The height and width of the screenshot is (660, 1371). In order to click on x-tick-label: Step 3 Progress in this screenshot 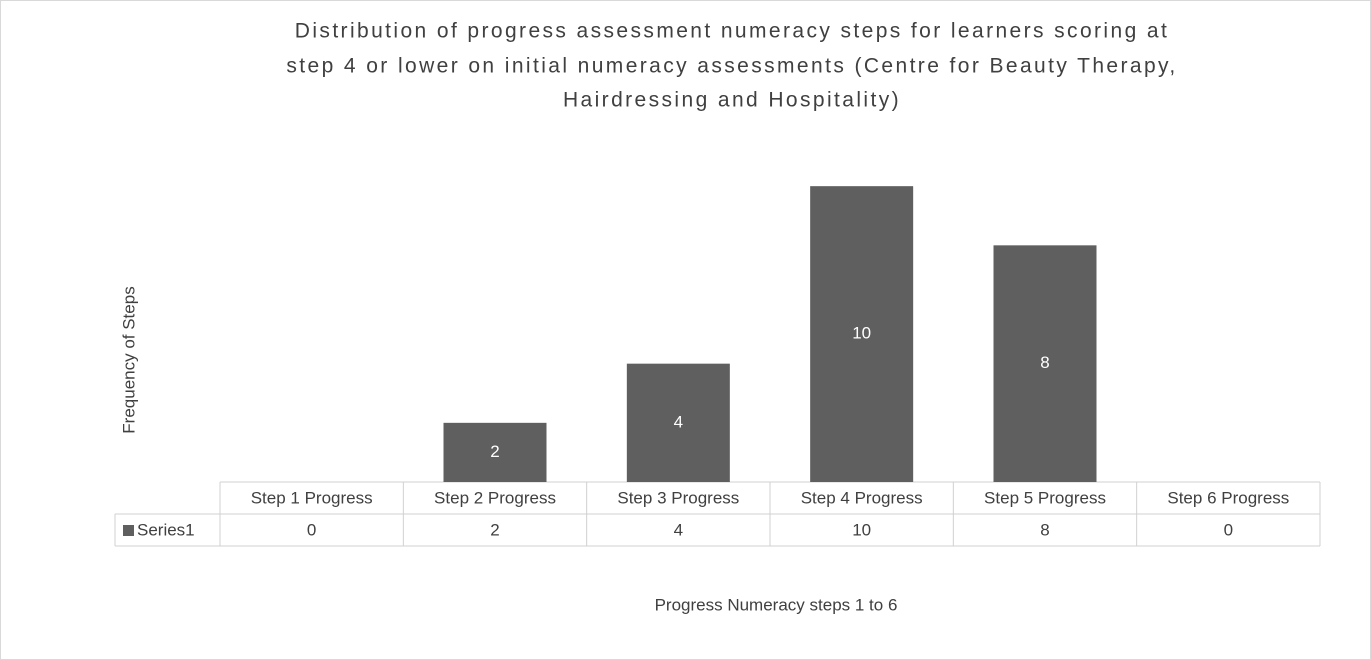, I will do `click(678, 497)`.